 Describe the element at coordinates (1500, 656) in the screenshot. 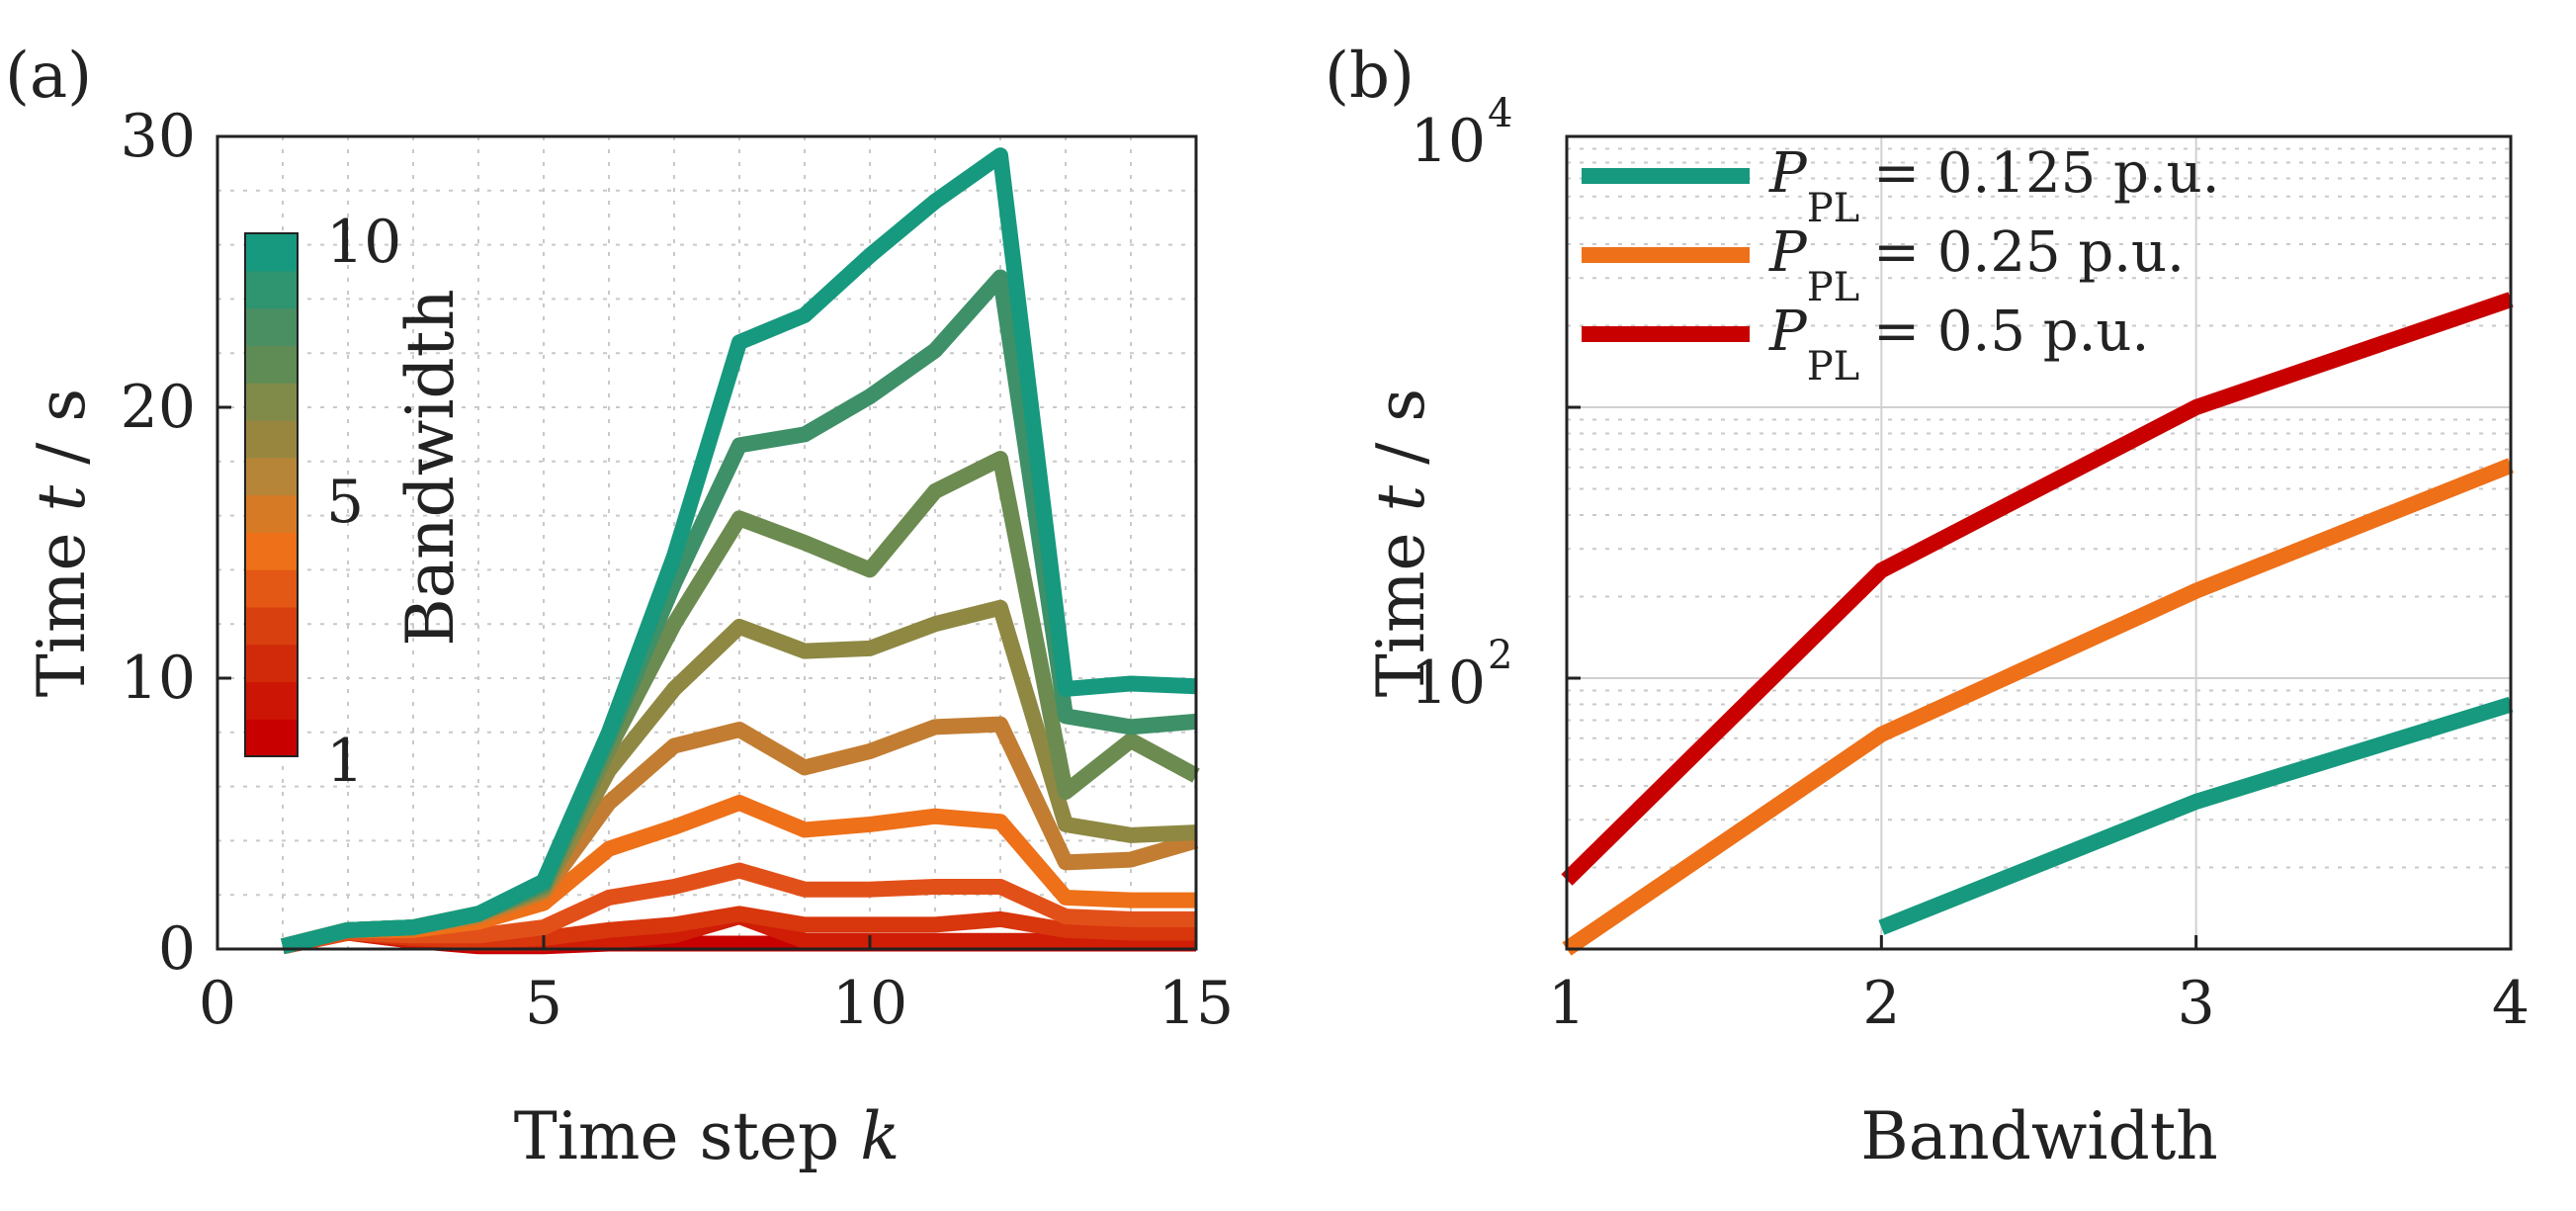

I see `y-tick-exponent: 2` at that location.